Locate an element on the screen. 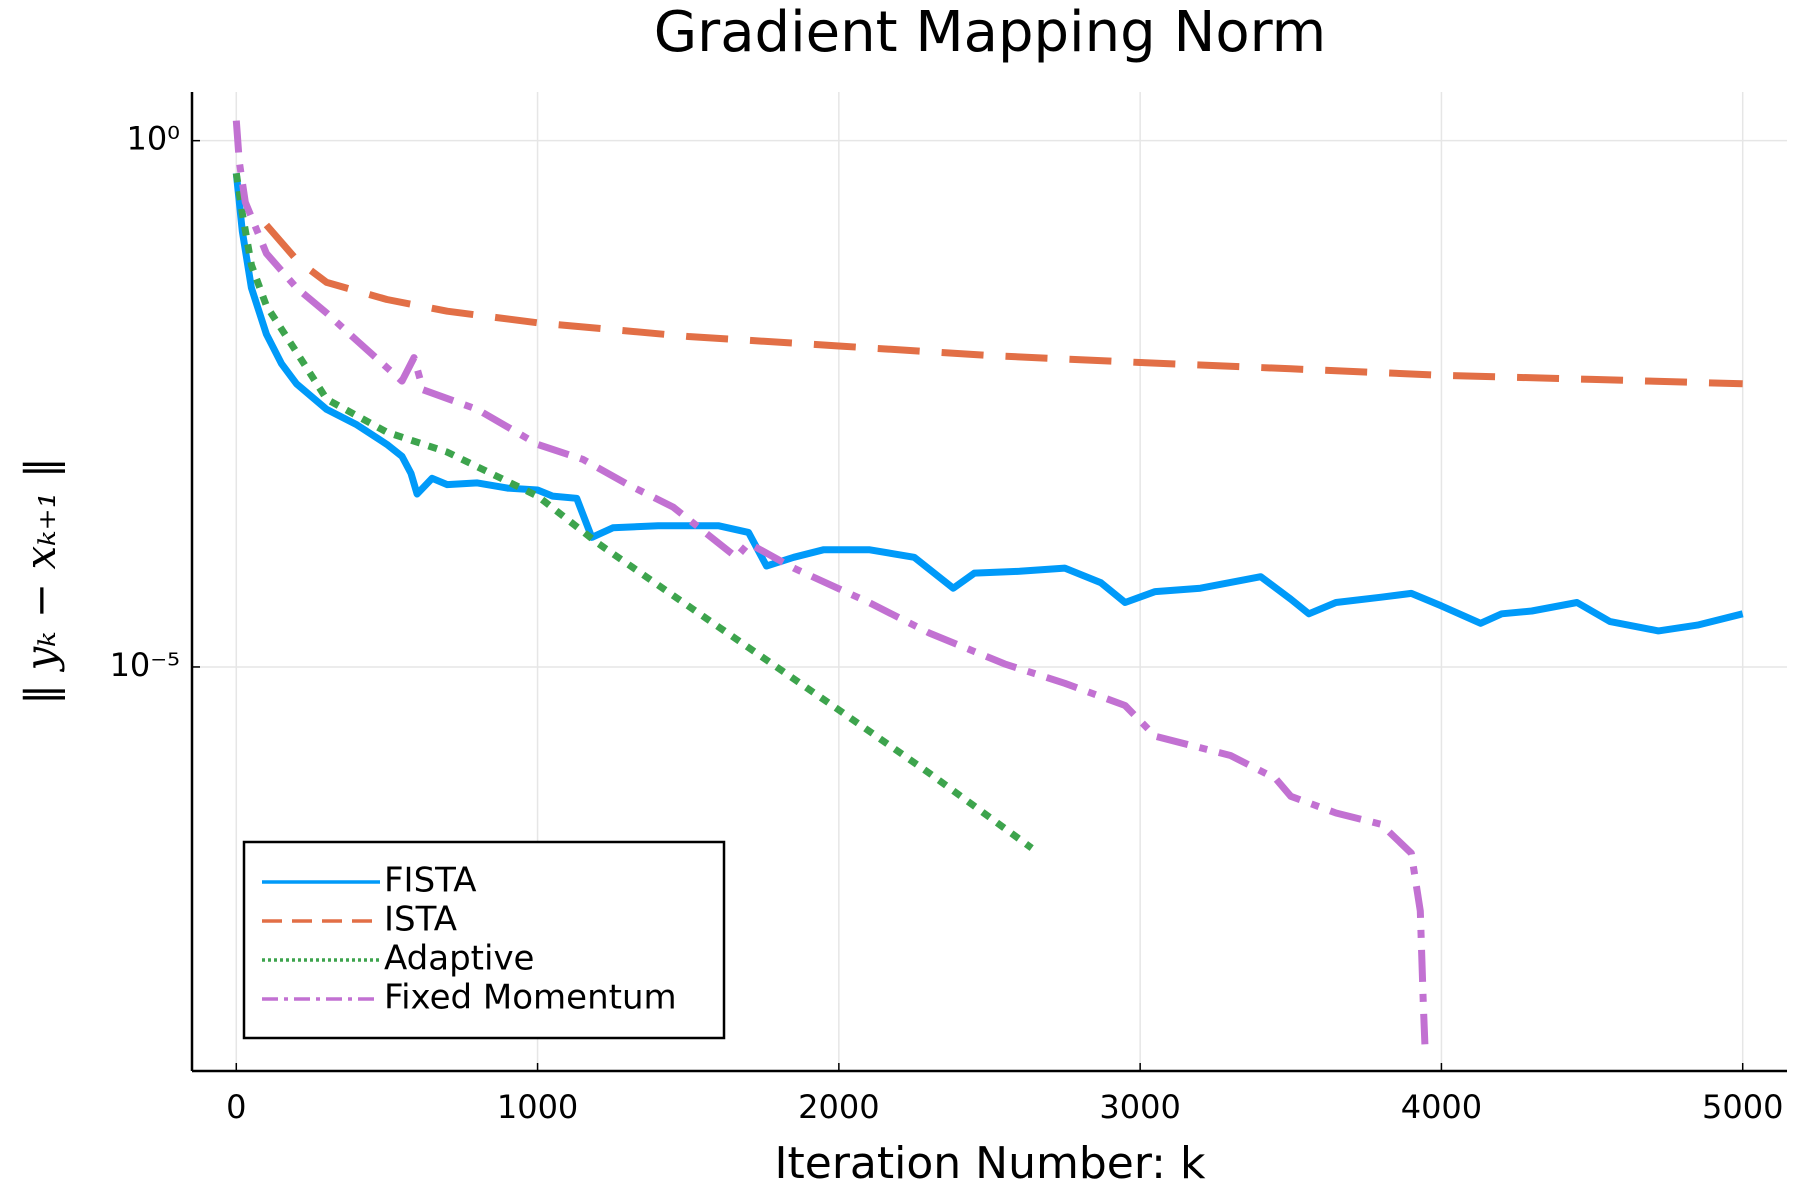 The image size is (1800, 1200). legend-label: ISTA is located at coordinates (420, 920).